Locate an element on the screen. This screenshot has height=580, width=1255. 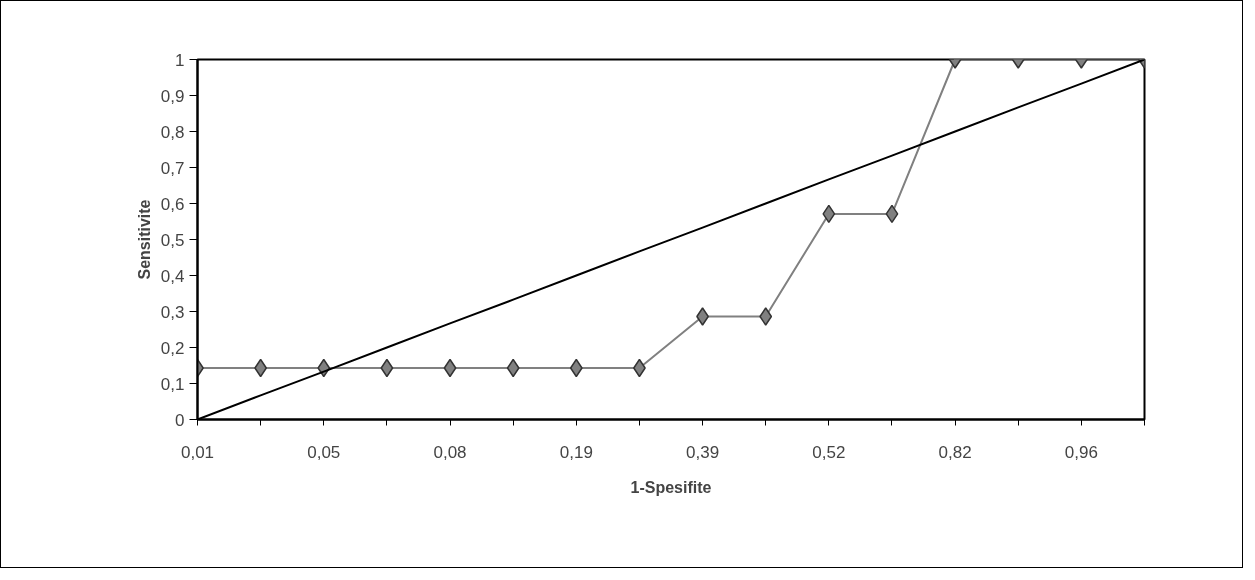
y-tick-label: 0,4 is located at coordinates (172, 276).